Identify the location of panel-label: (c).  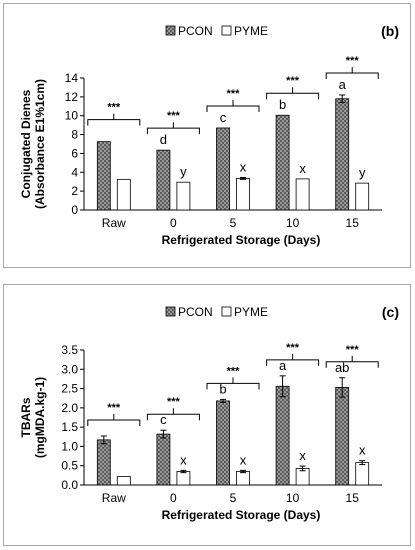
(390, 312).